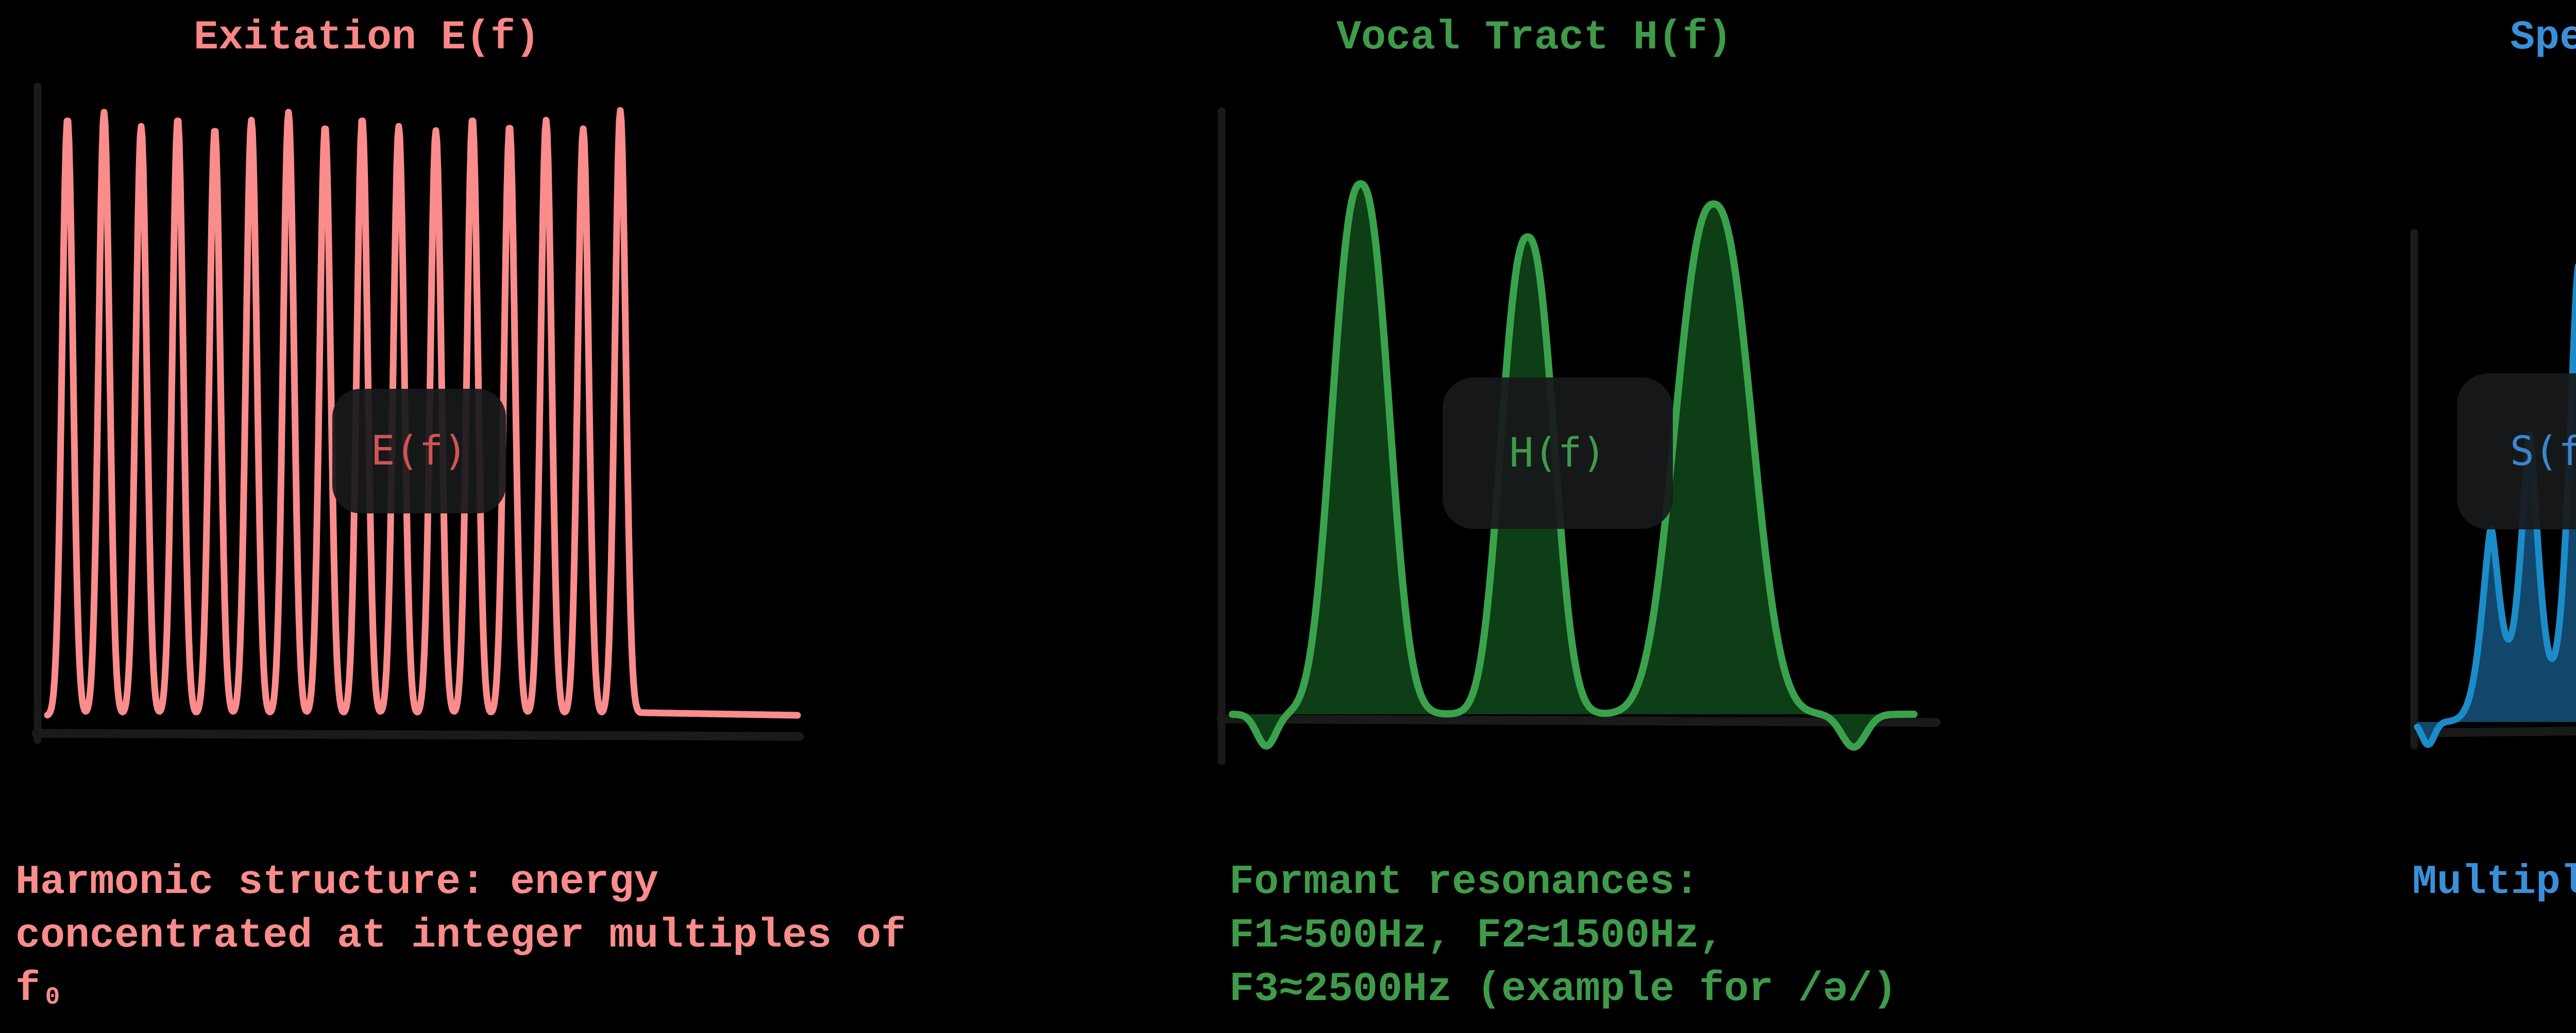 The width and height of the screenshot is (2576, 1033). Describe the element at coordinates (366, 37) in the screenshot. I see `panel-title-excitation: Exitation E(f)` at that location.